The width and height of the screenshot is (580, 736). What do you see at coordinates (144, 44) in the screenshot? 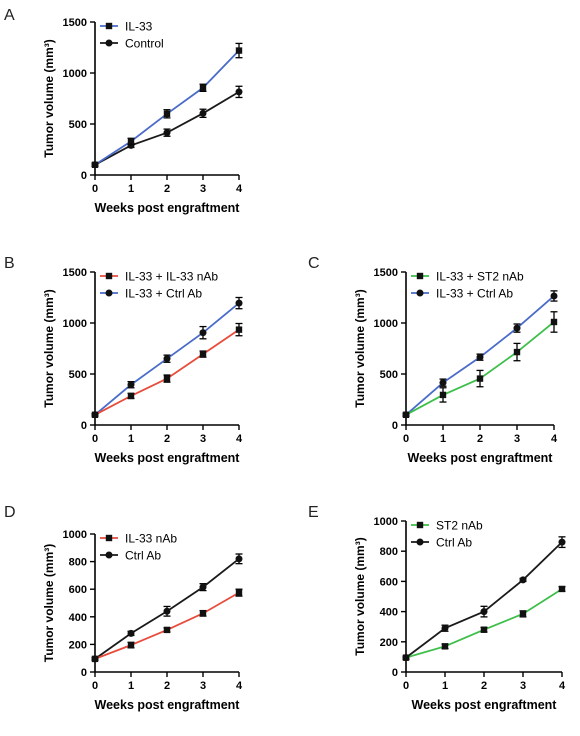
I see `legend-label: Control` at bounding box center [144, 44].